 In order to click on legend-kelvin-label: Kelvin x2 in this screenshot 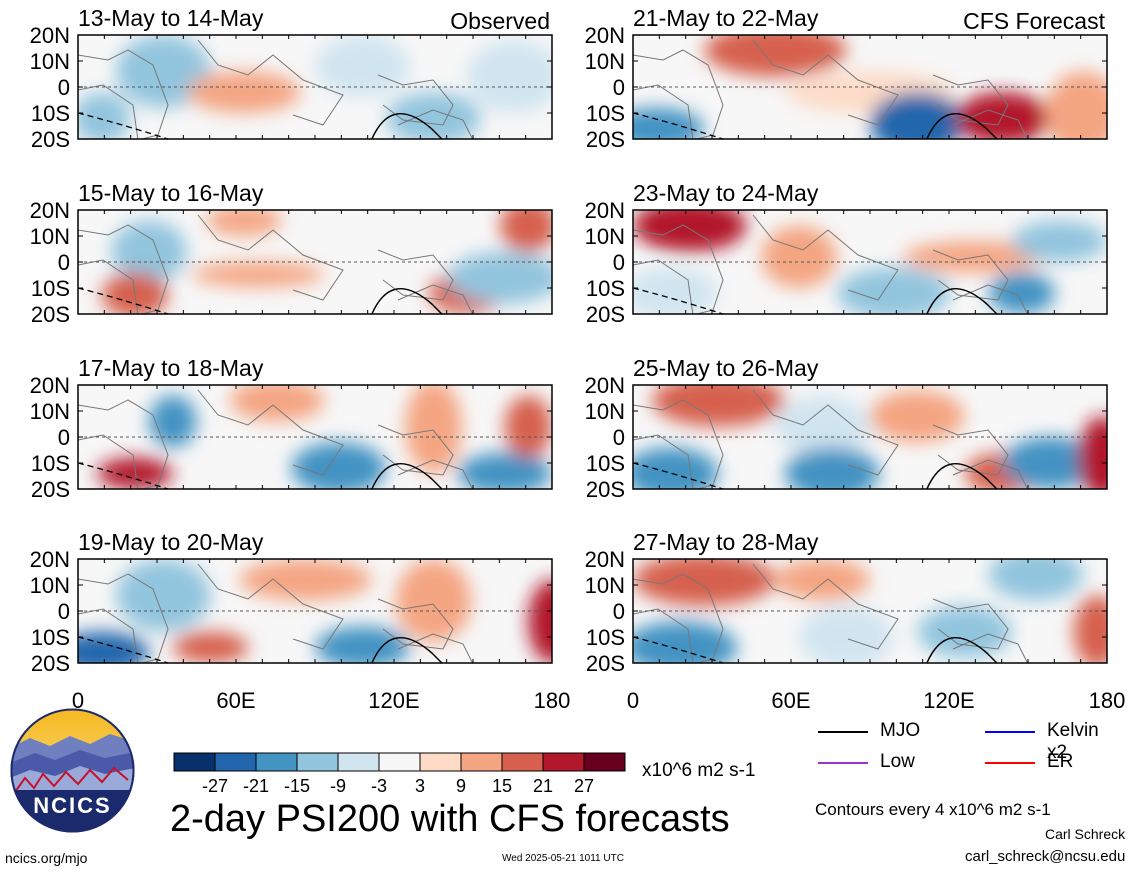, I will do `click(1073, 741)`.